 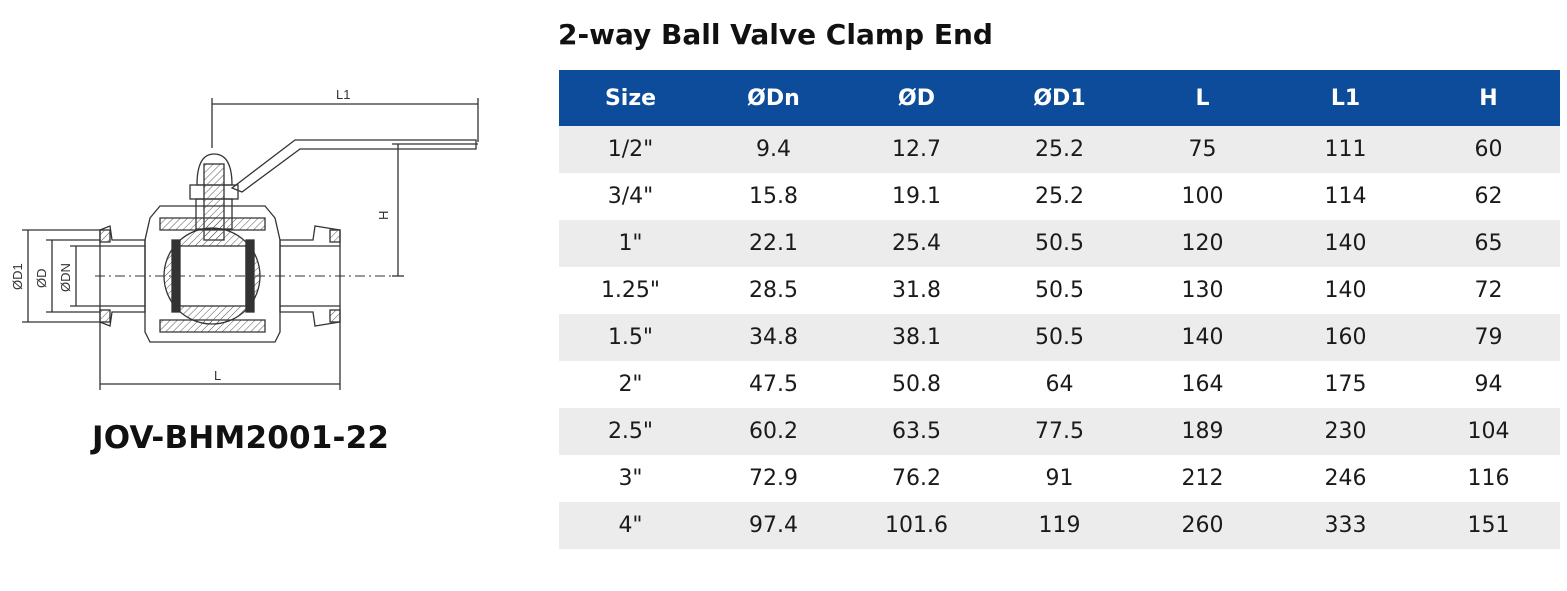 What do you see at coordinates (773, 149) in the screenshot?
I see `cell-dn: 9.4` at bounding box center [773, 149].